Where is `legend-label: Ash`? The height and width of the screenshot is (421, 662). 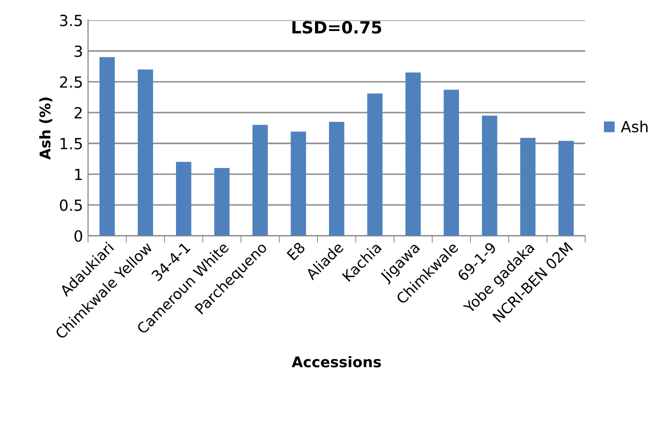 legend-label: Ash is located at coordinates (634, 126).